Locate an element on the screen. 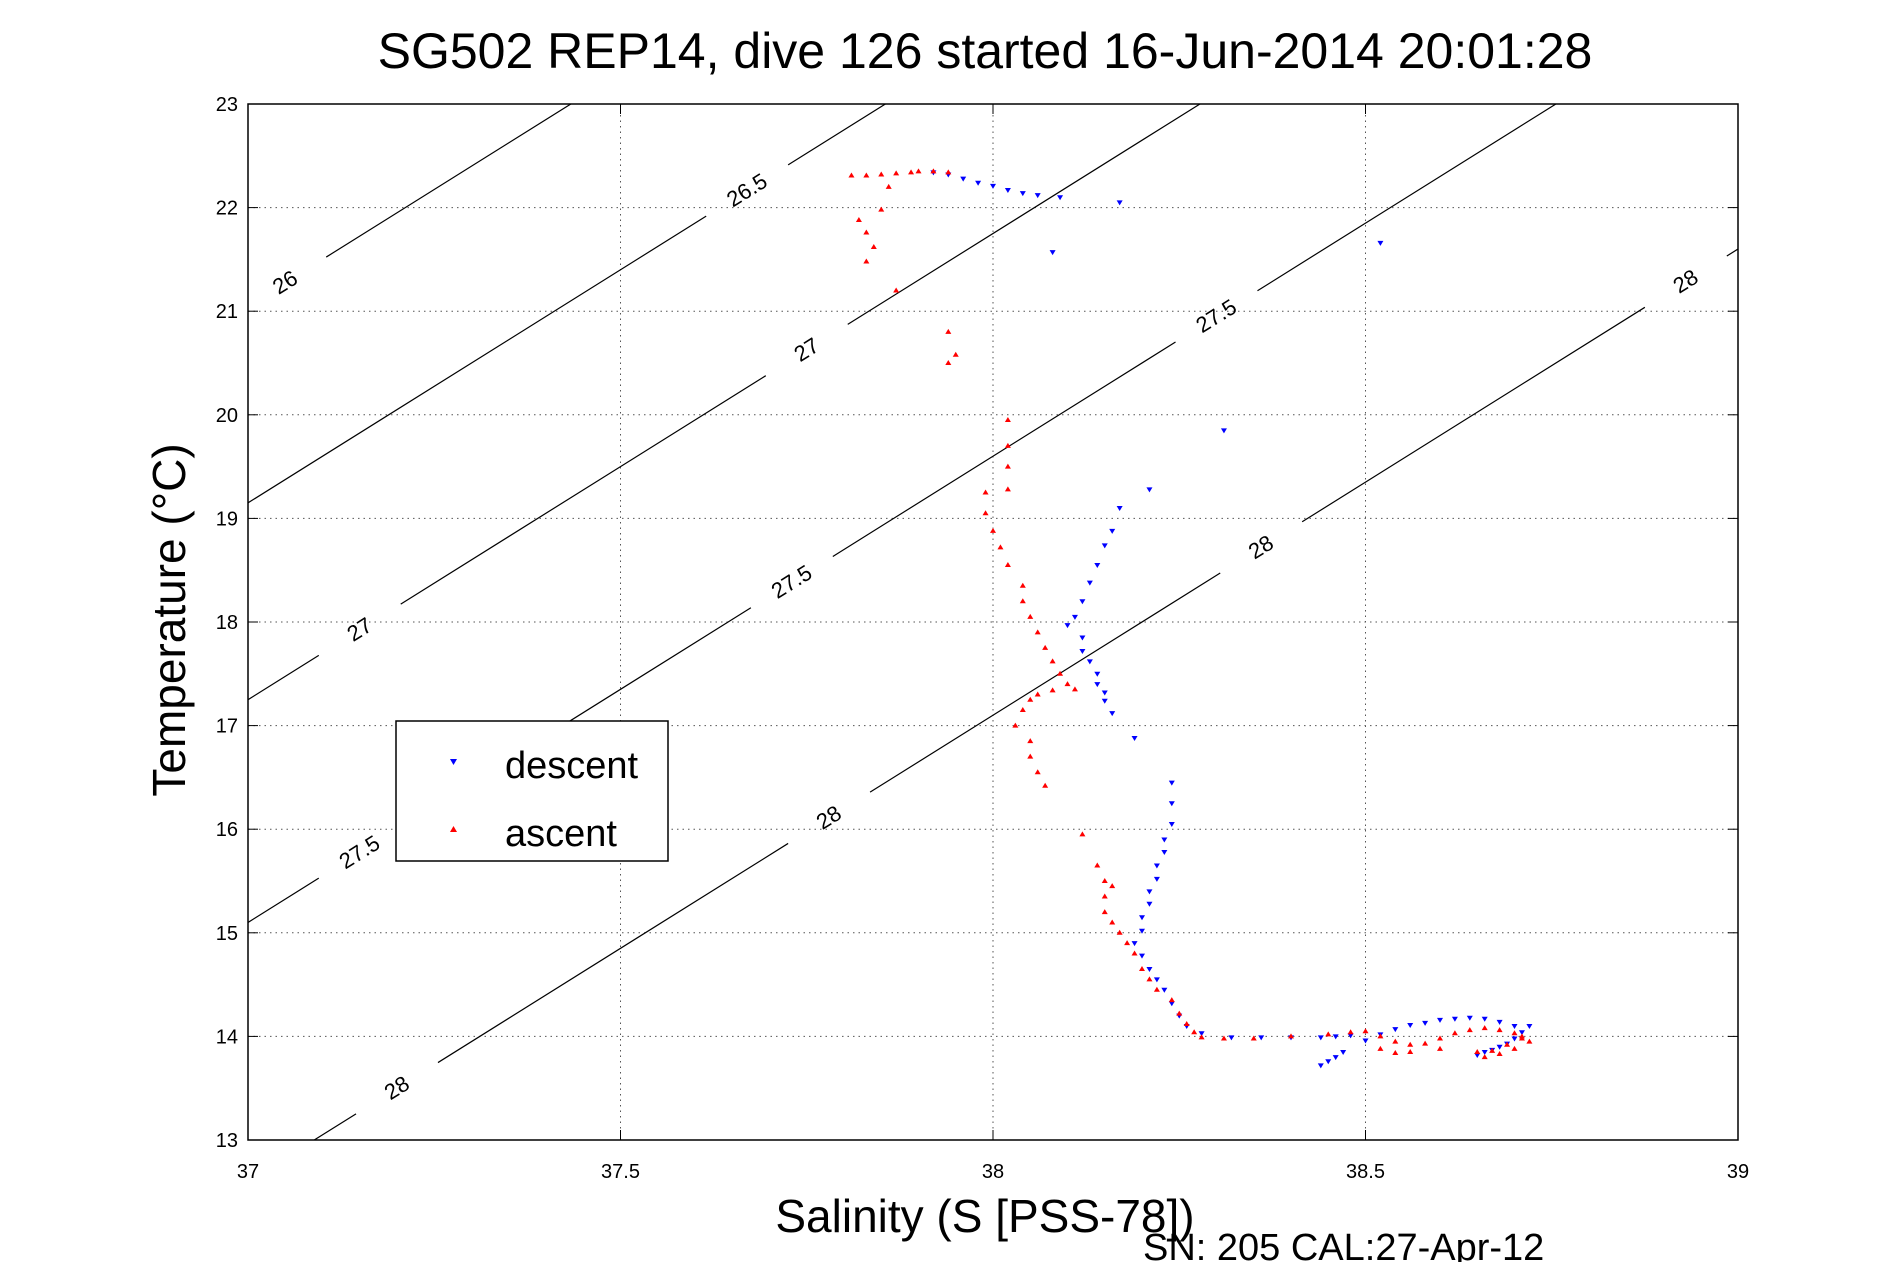 This screenshot has height=1262, width=1891. y-axis-label: Temperature (°C) is located at coordinates (169, 619).